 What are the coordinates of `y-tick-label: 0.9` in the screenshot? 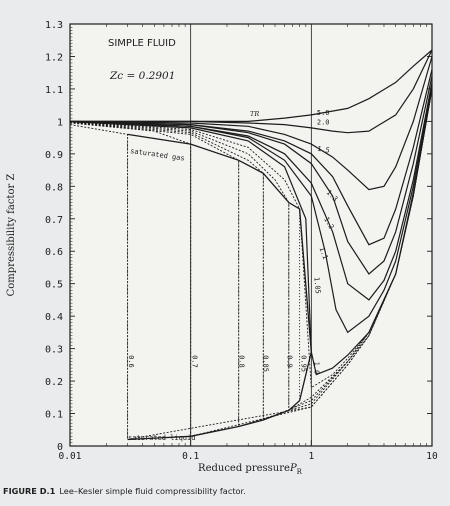 It's located at (54, 155).